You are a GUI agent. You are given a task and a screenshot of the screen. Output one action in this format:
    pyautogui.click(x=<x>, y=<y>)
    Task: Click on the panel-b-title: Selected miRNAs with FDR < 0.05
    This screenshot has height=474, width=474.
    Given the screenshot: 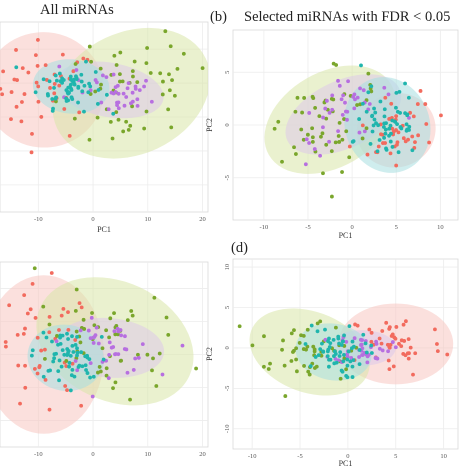 What is the action you would take?
    pyautogui.click(x=347, y=17)
    